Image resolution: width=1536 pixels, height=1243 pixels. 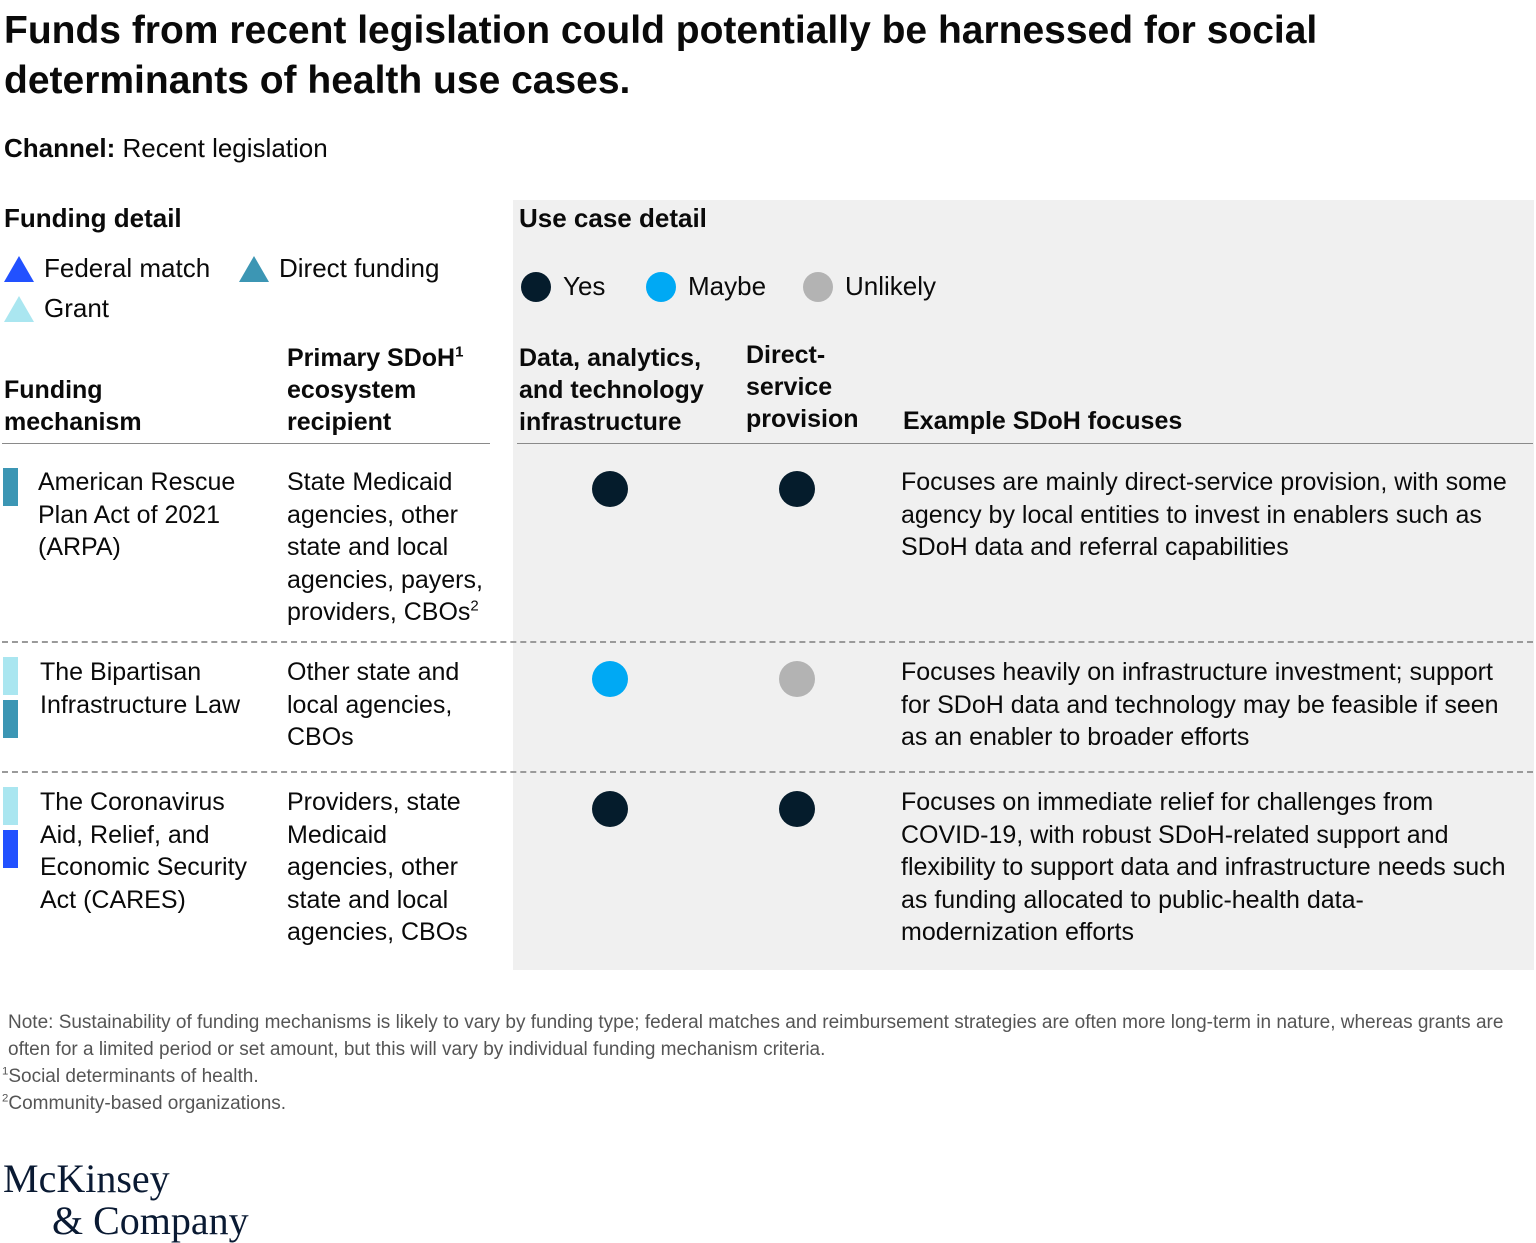 What do you see at coordinates (147, 1103) in the screenshot?
I see `footnote-text: Community-based organizations.` at bounding box center [147, 1103].